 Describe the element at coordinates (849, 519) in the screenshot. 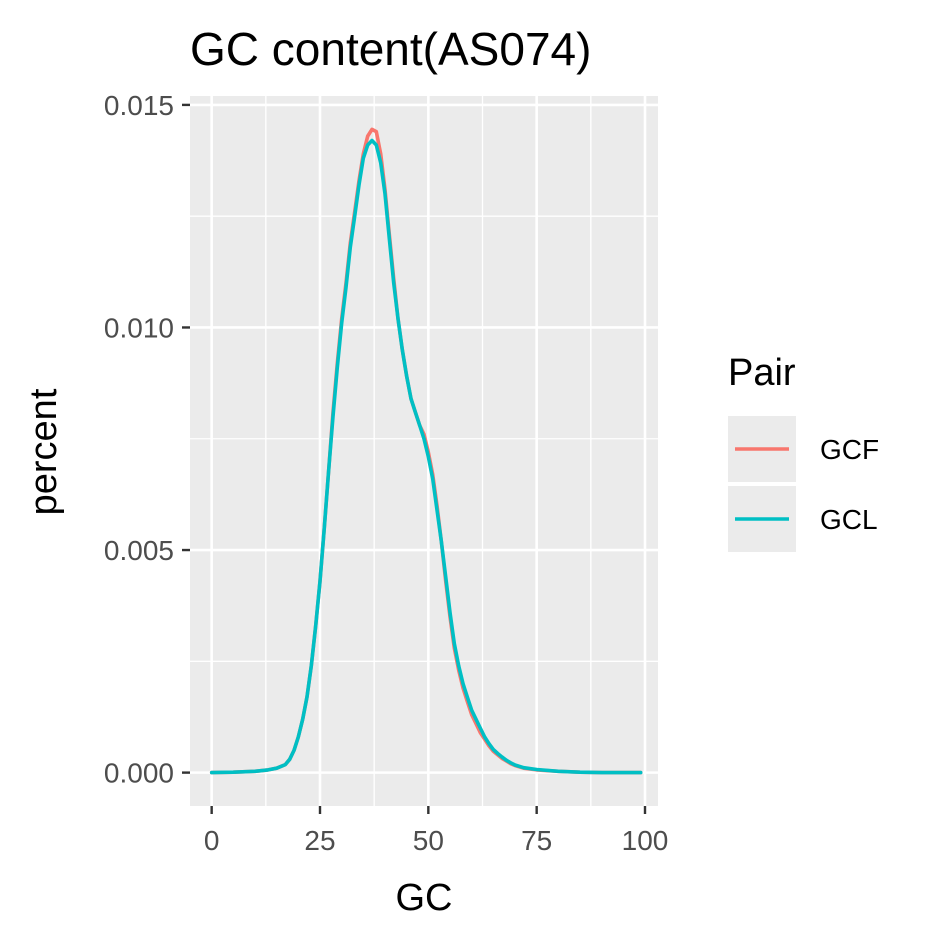

I see `legend-label-gcl: GCL` at that location.